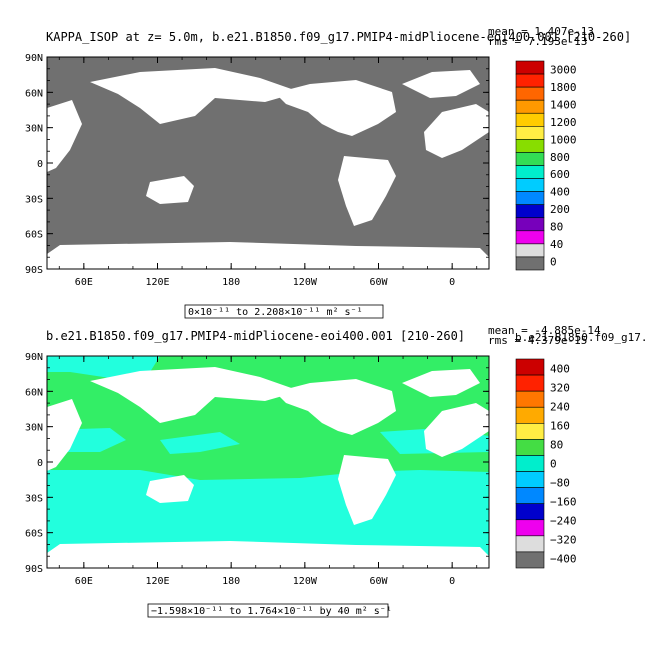  I want to click on panel-bottom-range: −1.598×10⁻¹¹ to 1.764×10⁻¹¹ by 40 m² s⁻¹, so click(271, 611).